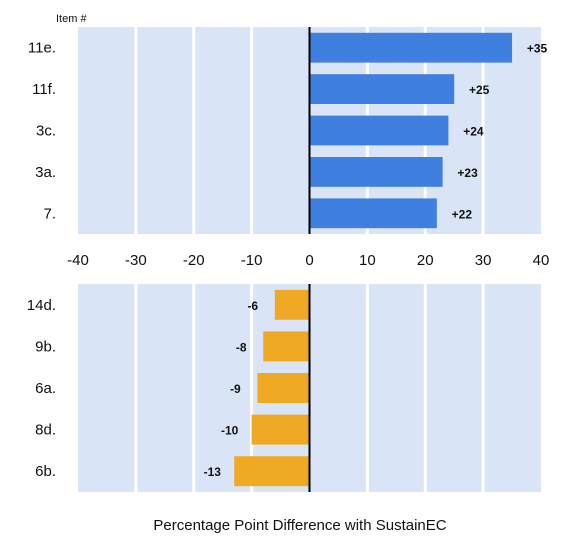 The image size is (566, 537). Describe the element at coordinates (49, 213) in the screenshot. I see `category-label: 7.` at that location.